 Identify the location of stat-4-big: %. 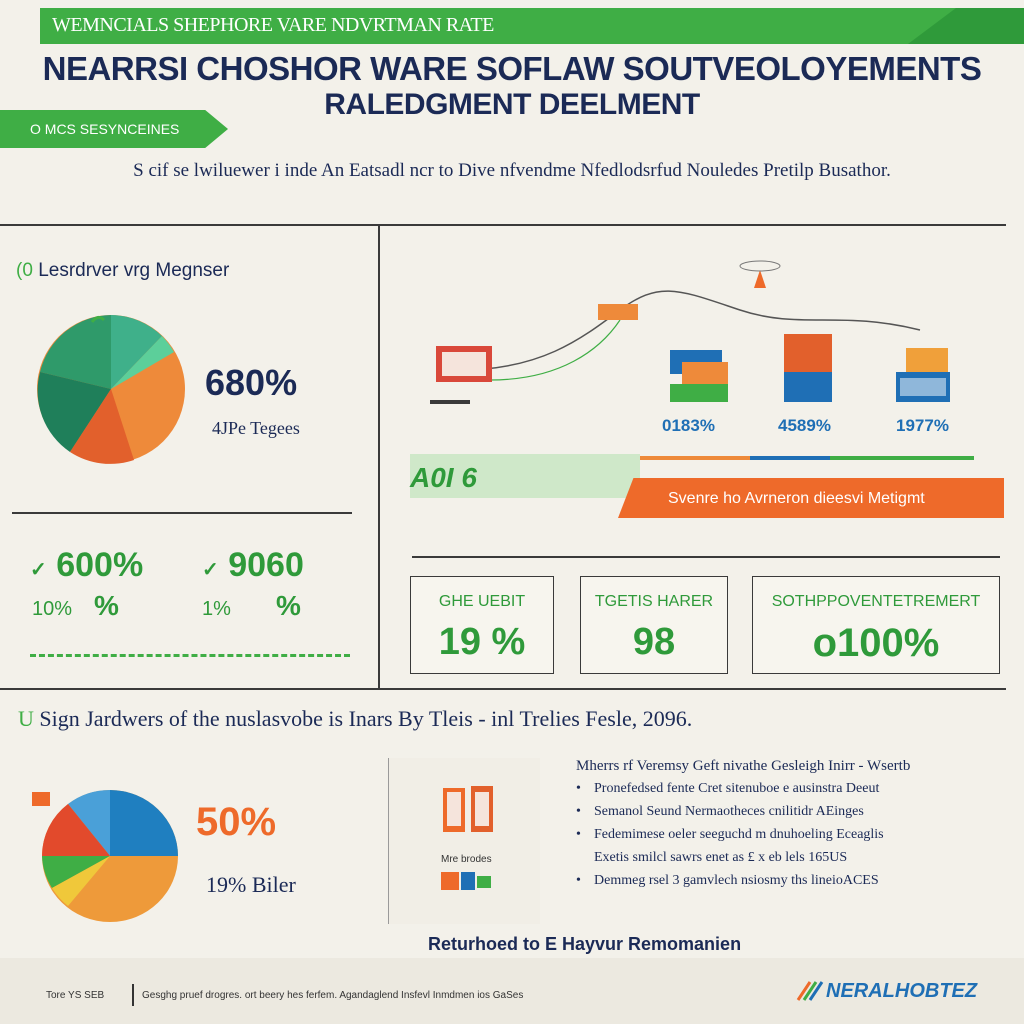
(288, 605).